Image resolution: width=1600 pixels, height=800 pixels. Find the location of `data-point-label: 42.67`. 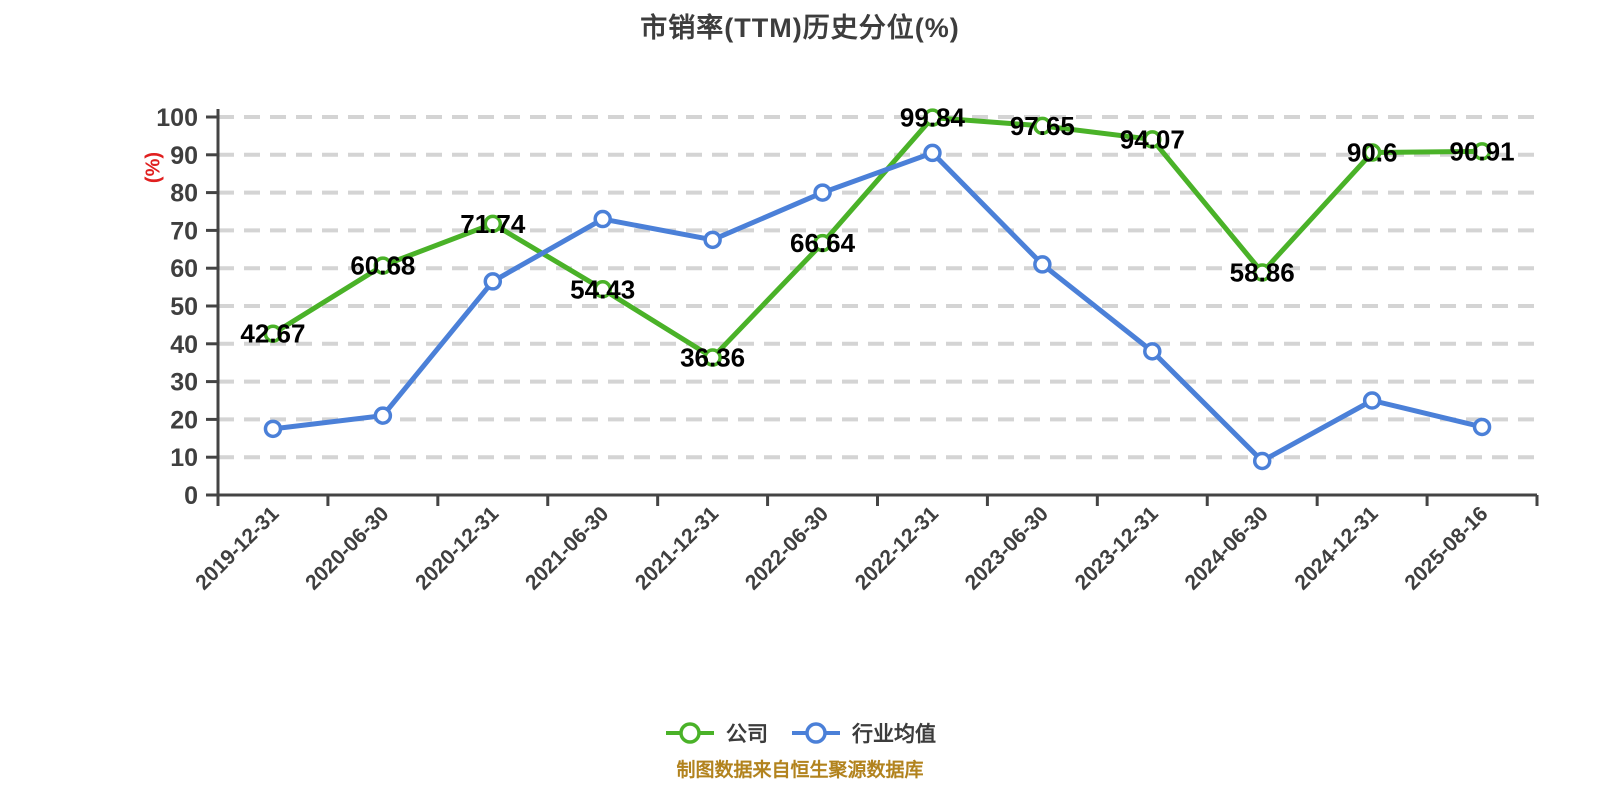

data-point-label: 42.67 is located at coordinates (272, 334).